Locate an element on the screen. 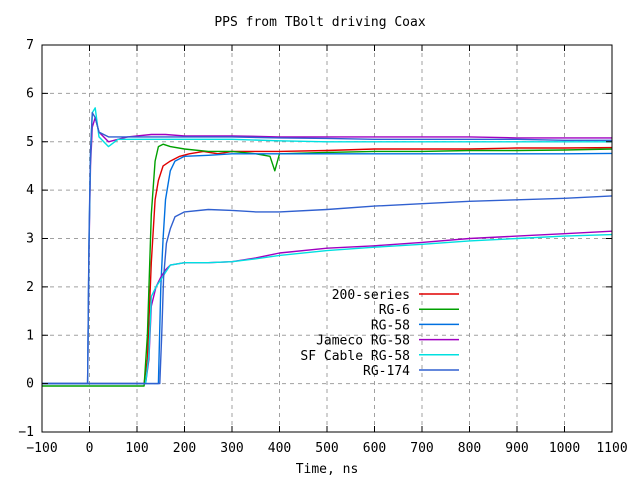 This screenshot has height=480, width=640. x-tick-label: −100 is located at coordinates (41, 448).